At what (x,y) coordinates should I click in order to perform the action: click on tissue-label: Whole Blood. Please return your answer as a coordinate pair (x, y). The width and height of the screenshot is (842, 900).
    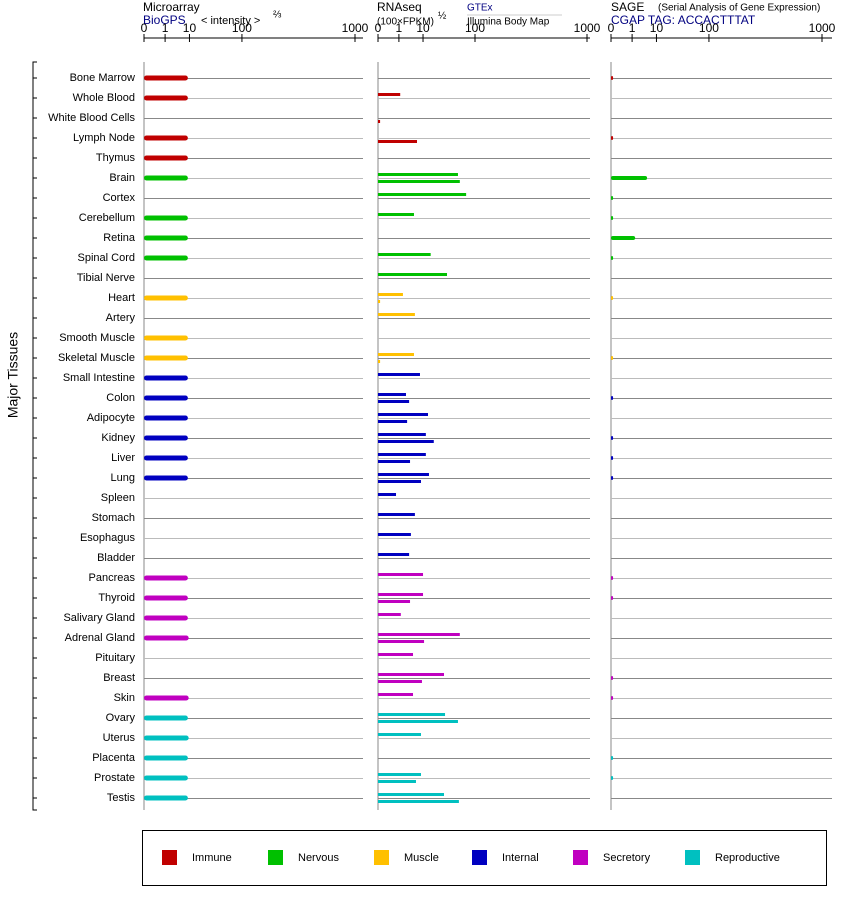
    Looking at the image, I should click on (104, 98).